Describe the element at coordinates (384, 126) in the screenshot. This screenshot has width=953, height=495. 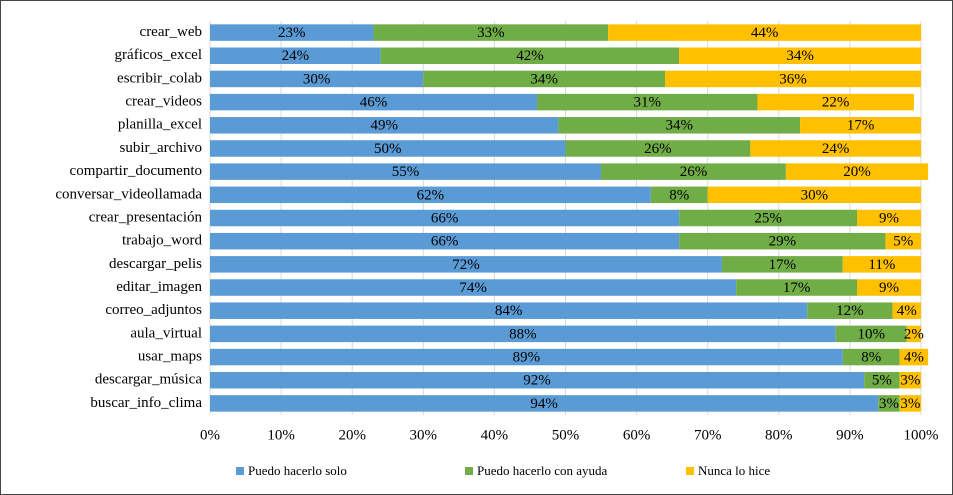
I see `value-label: 49%` at that location.